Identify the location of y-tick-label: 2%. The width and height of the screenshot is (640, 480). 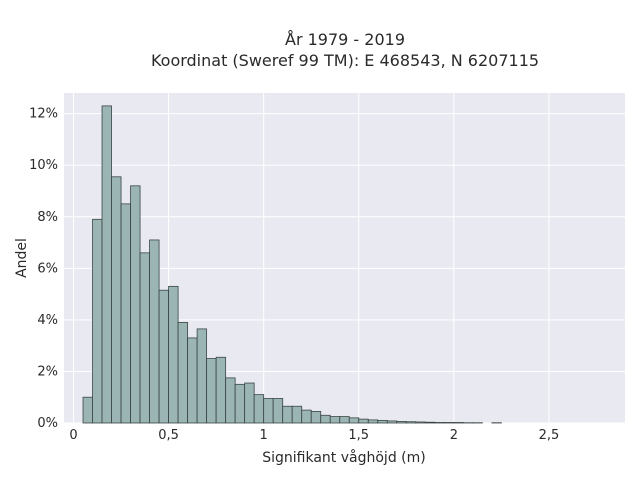
(47, 371).